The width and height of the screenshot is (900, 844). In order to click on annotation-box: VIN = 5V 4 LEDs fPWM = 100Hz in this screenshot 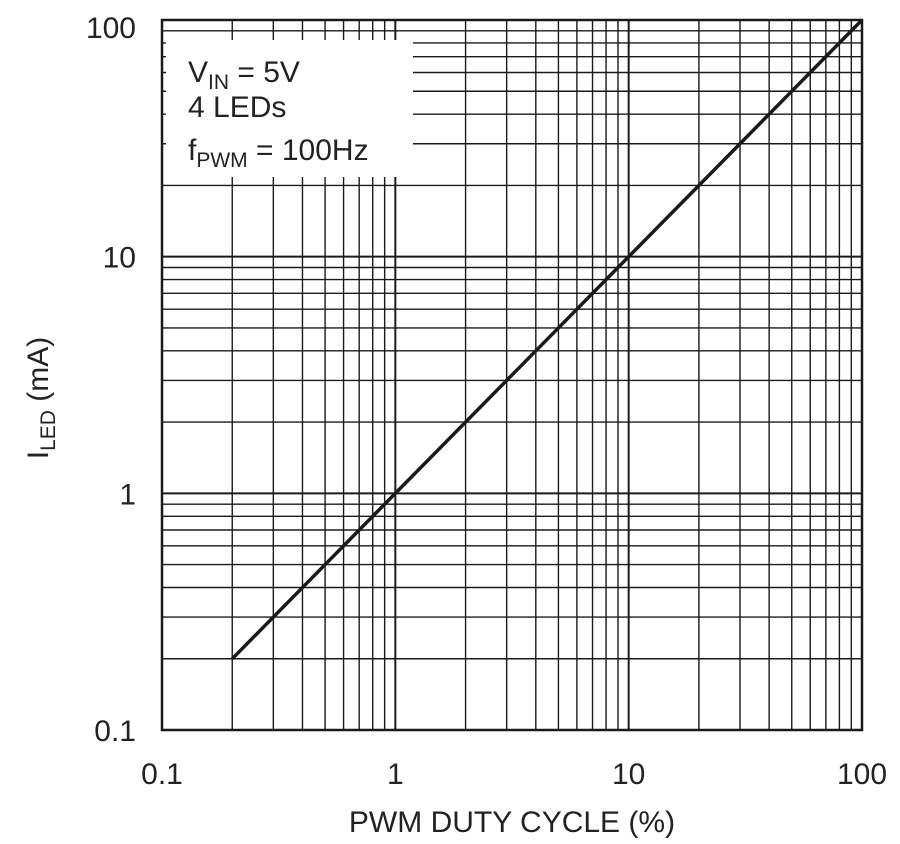, I will do `click(289, 108)`.